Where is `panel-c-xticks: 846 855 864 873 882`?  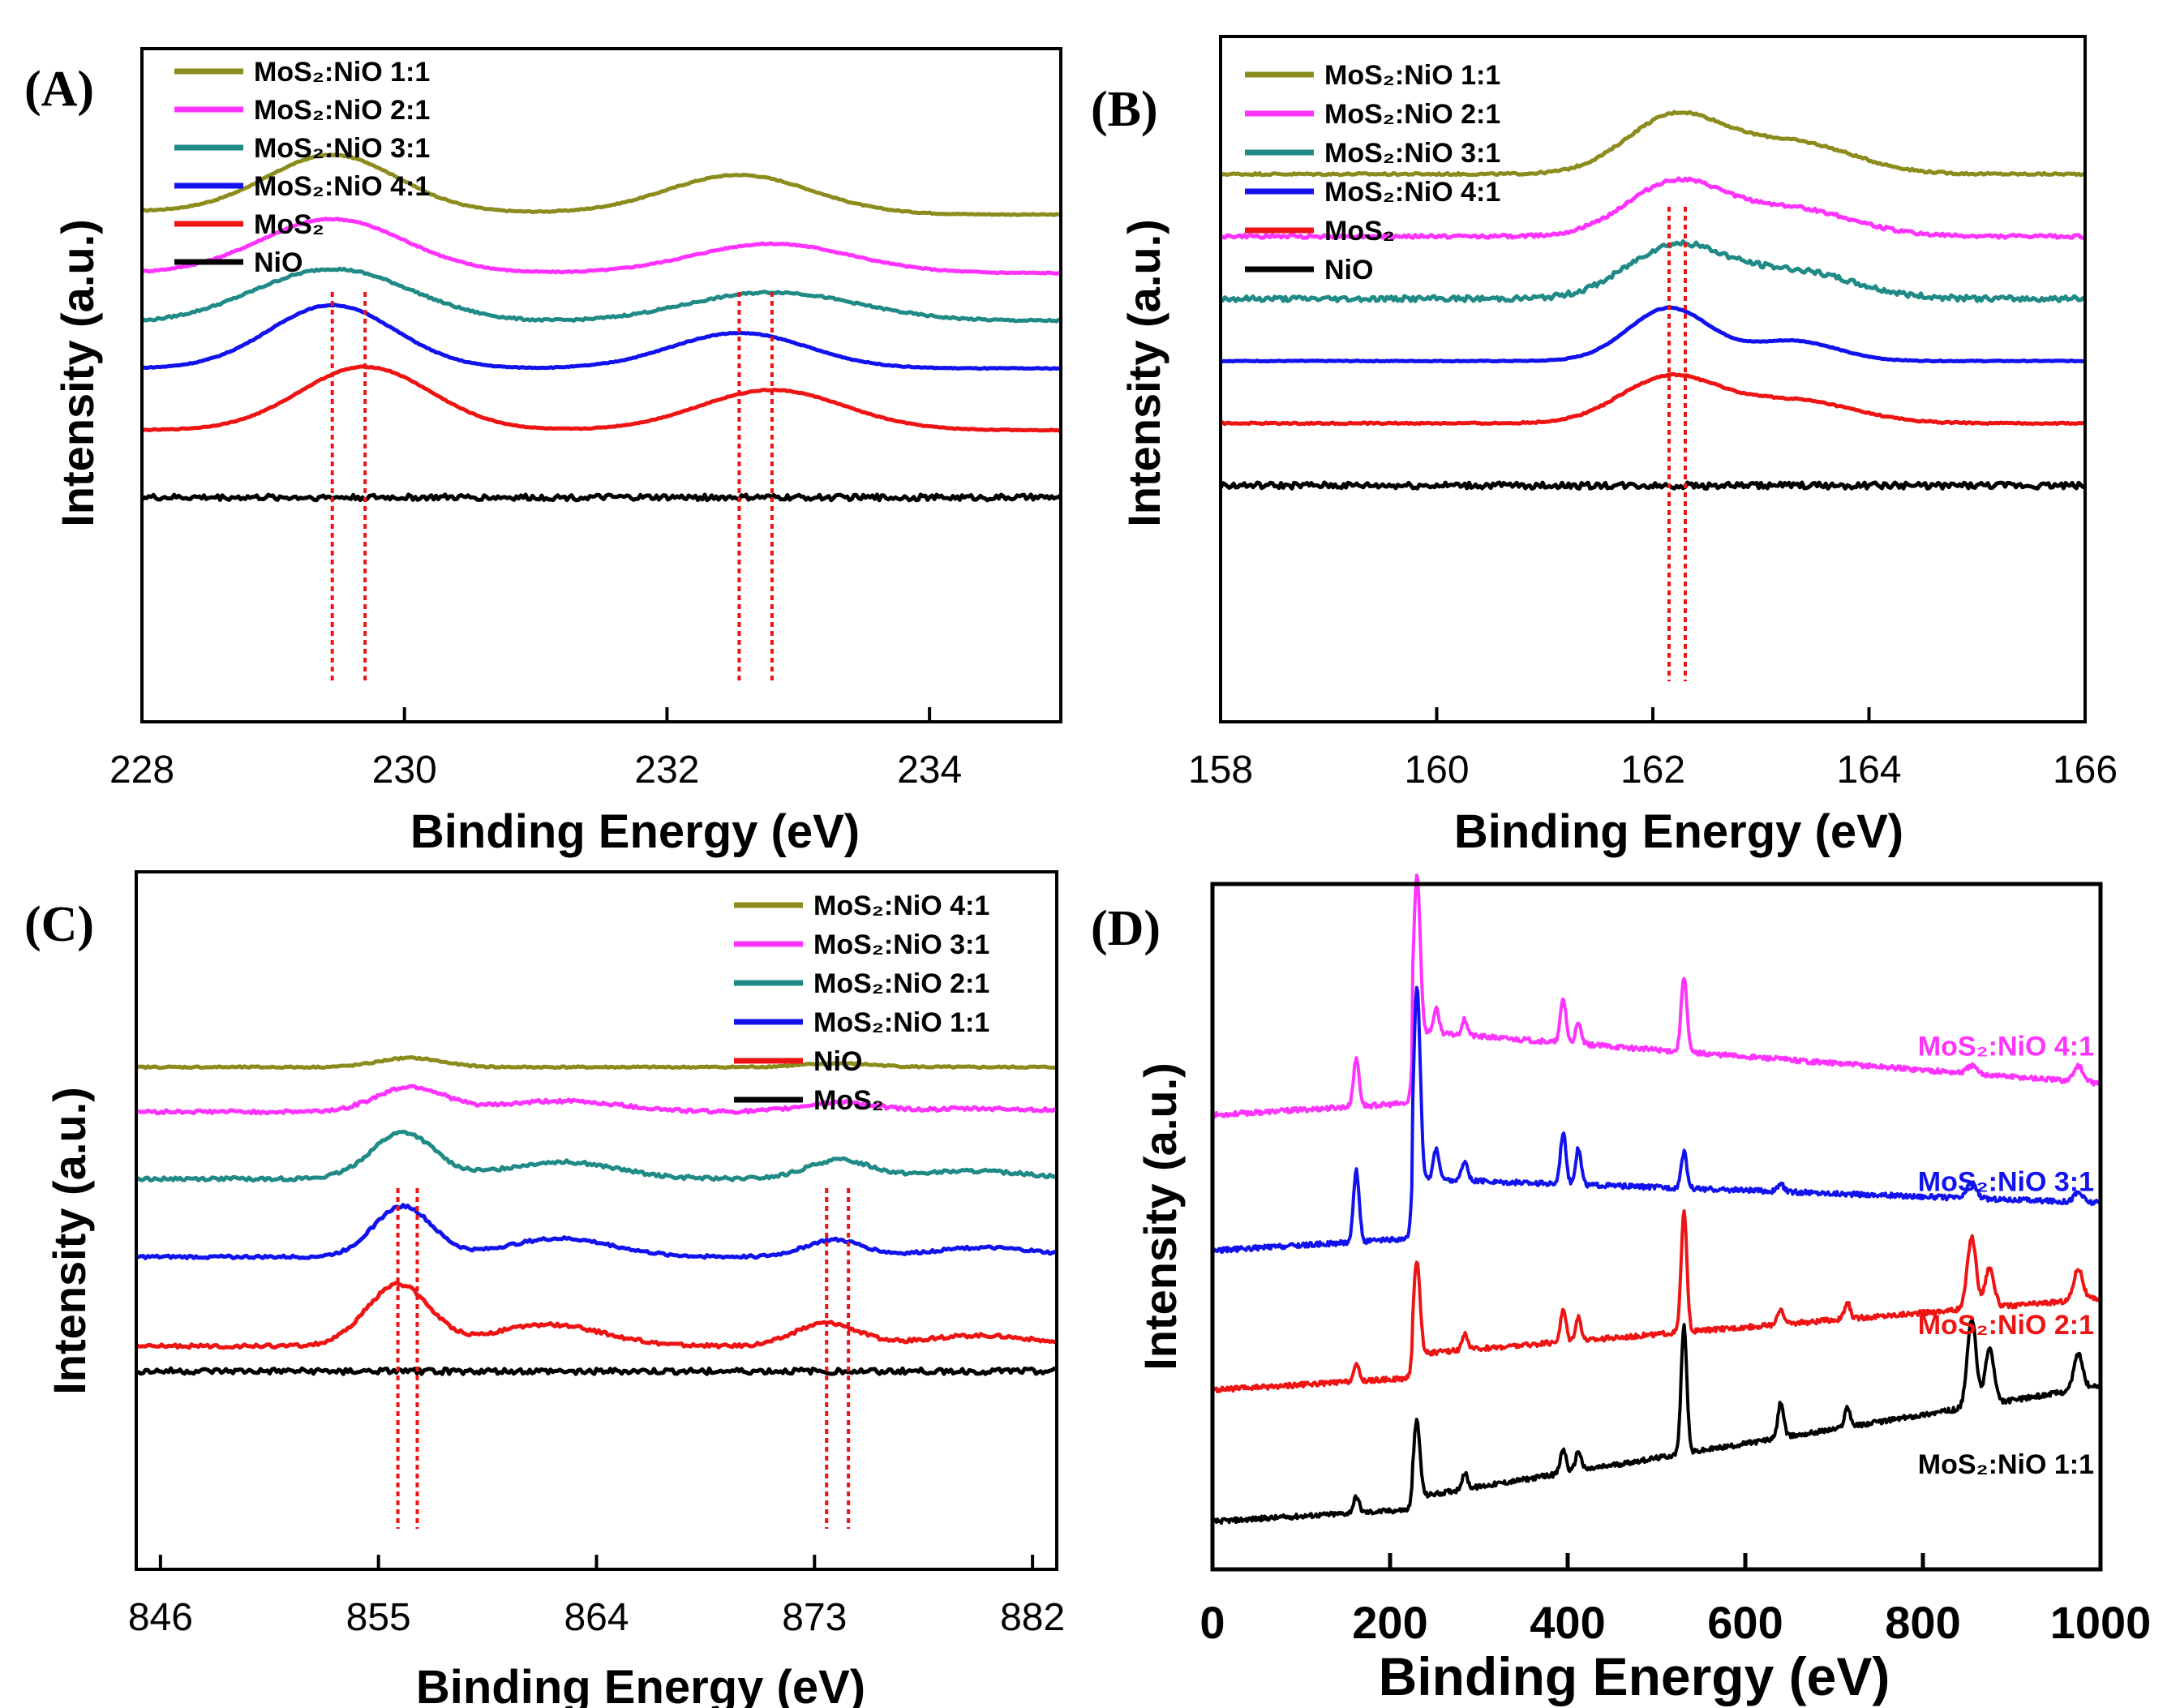
panel-c-xticks: 846 855 864 873 882 is located at coordinates (596, 1597).